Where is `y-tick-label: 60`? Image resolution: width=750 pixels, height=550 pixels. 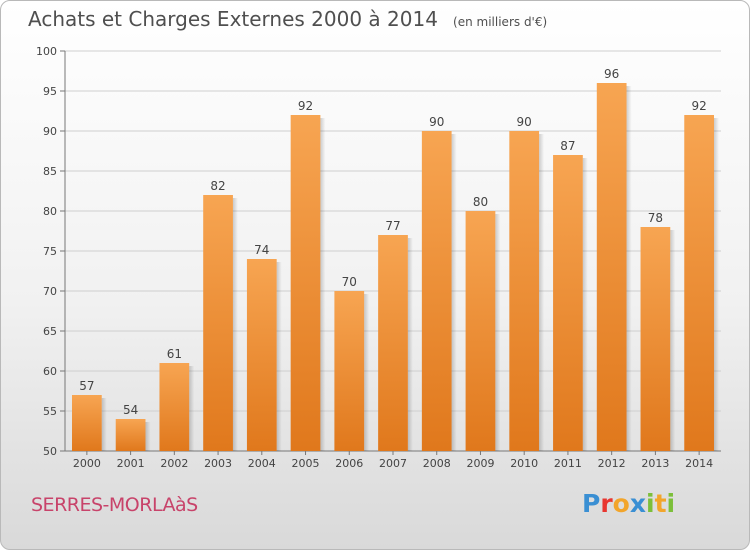 y-tick-label: 60 is located at coordinates (50, 371).